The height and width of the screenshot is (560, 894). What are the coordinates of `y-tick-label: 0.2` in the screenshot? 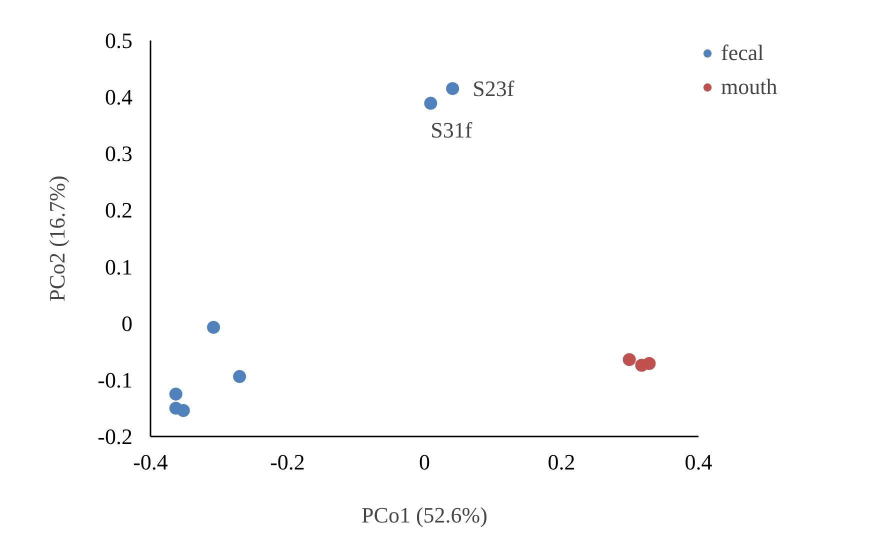 It's located at (118, 210).